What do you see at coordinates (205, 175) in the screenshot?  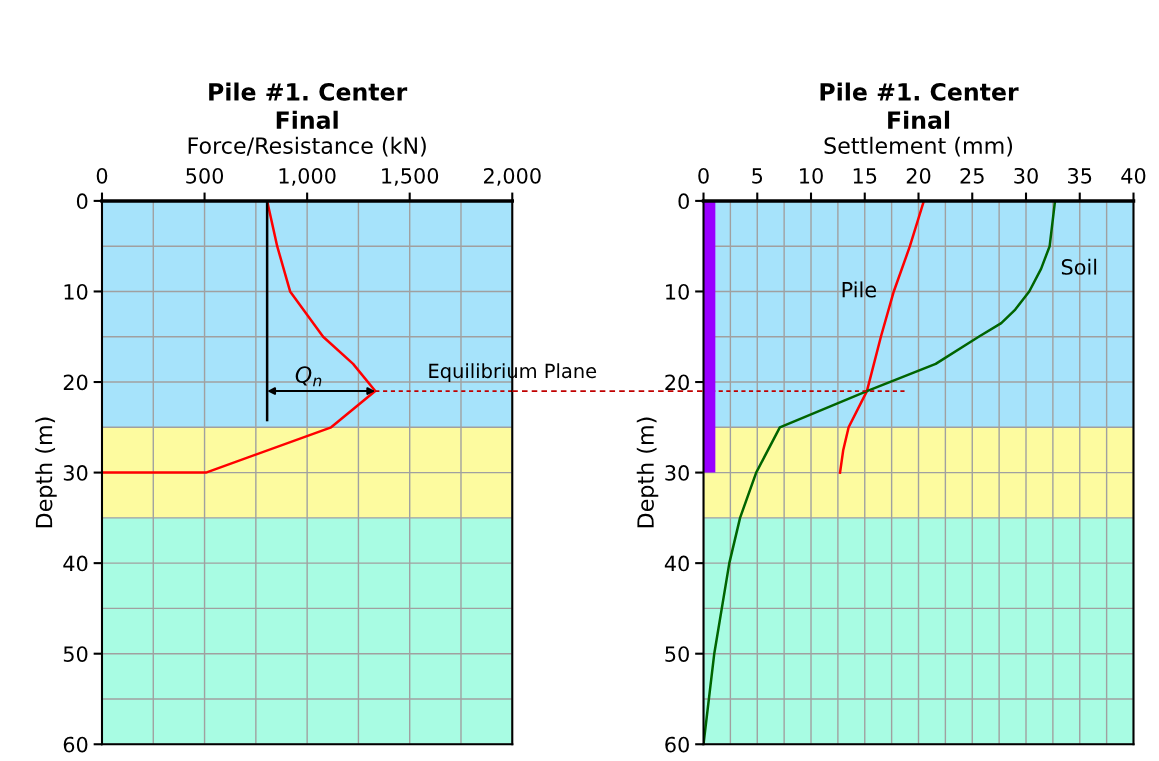 I see `x-tick-label: 500` at bounding box center [205, 175].